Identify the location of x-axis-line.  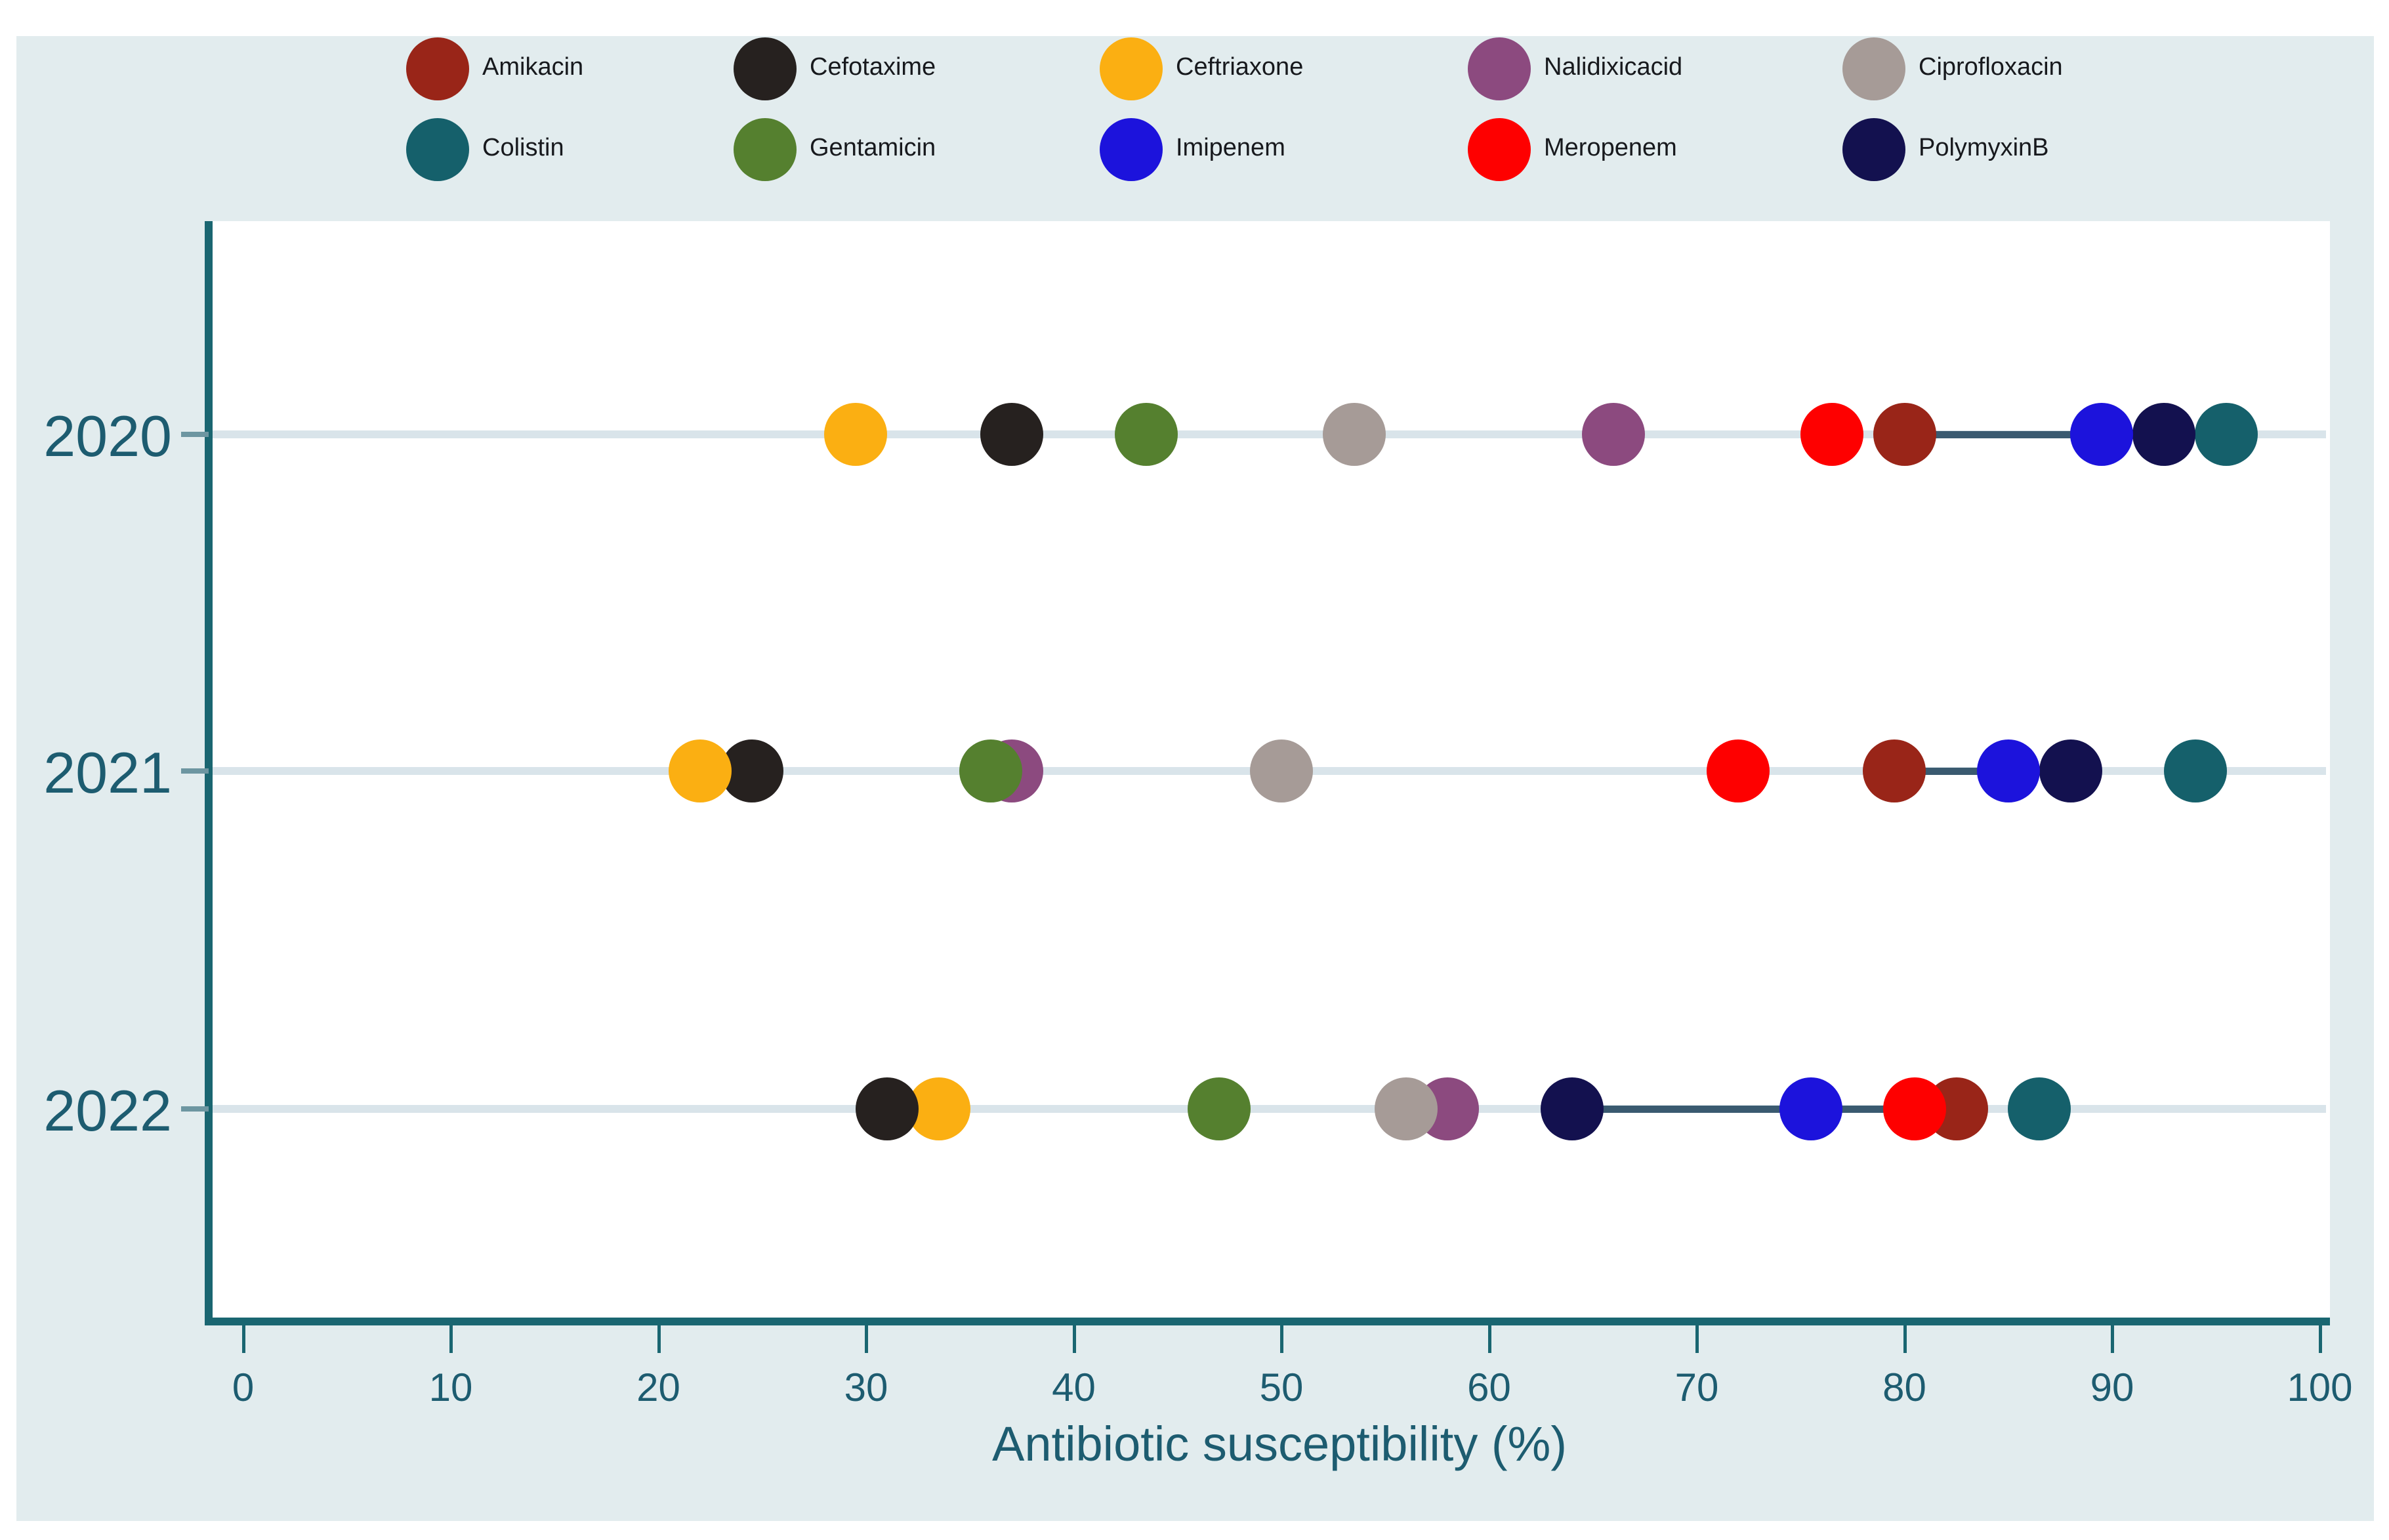
(1267, 1321).